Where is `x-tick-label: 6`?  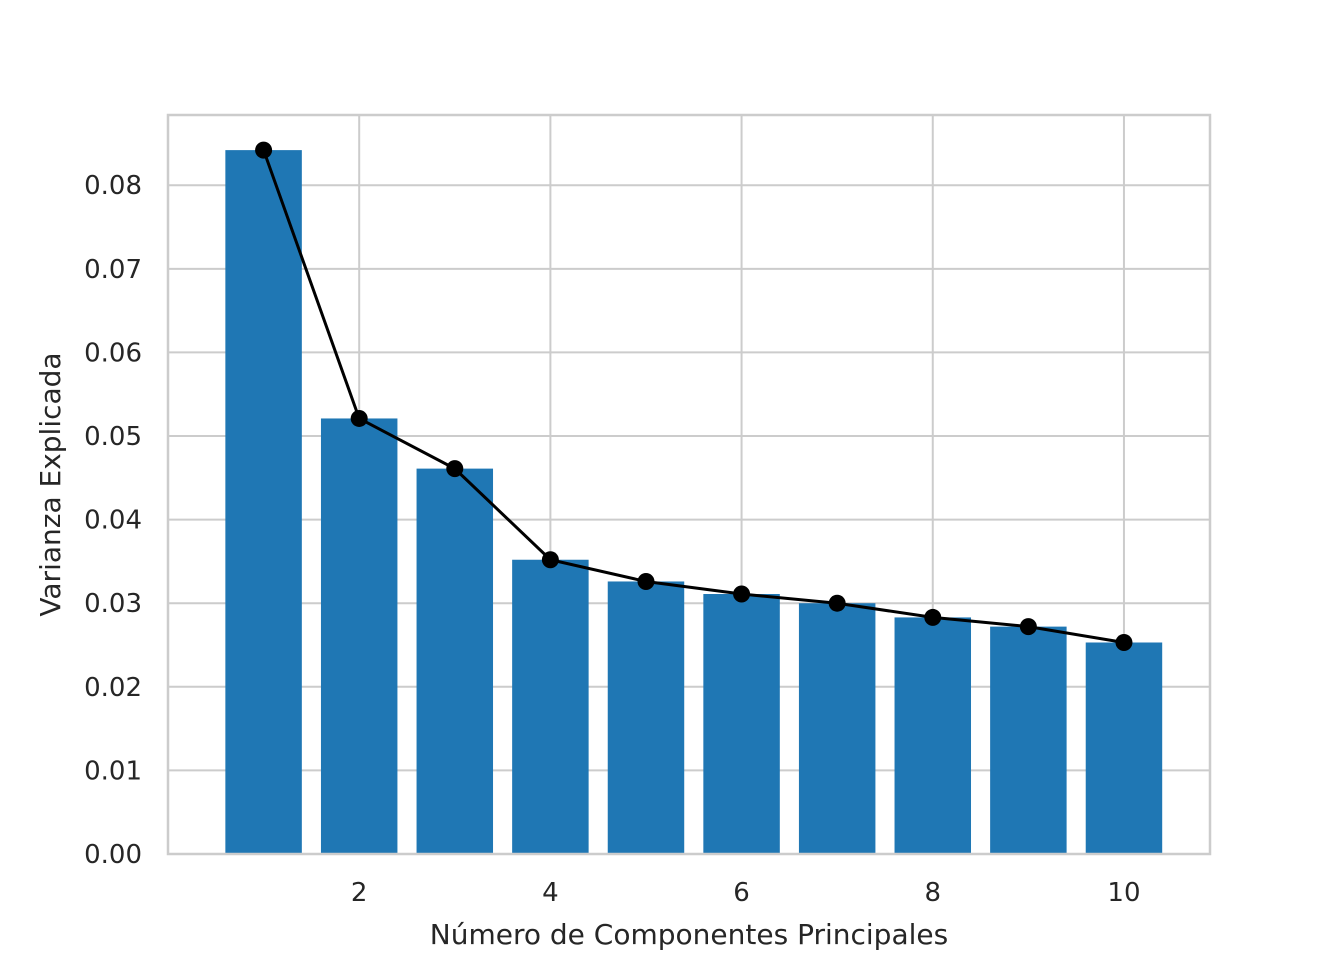
x-tick-label: 6 is located at coordinates (741, 893).